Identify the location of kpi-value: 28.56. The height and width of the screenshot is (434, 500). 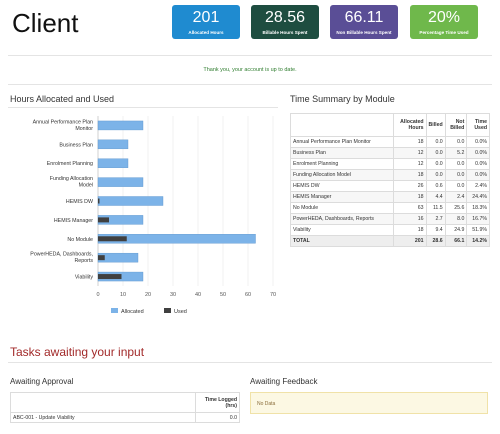
(285, 17).